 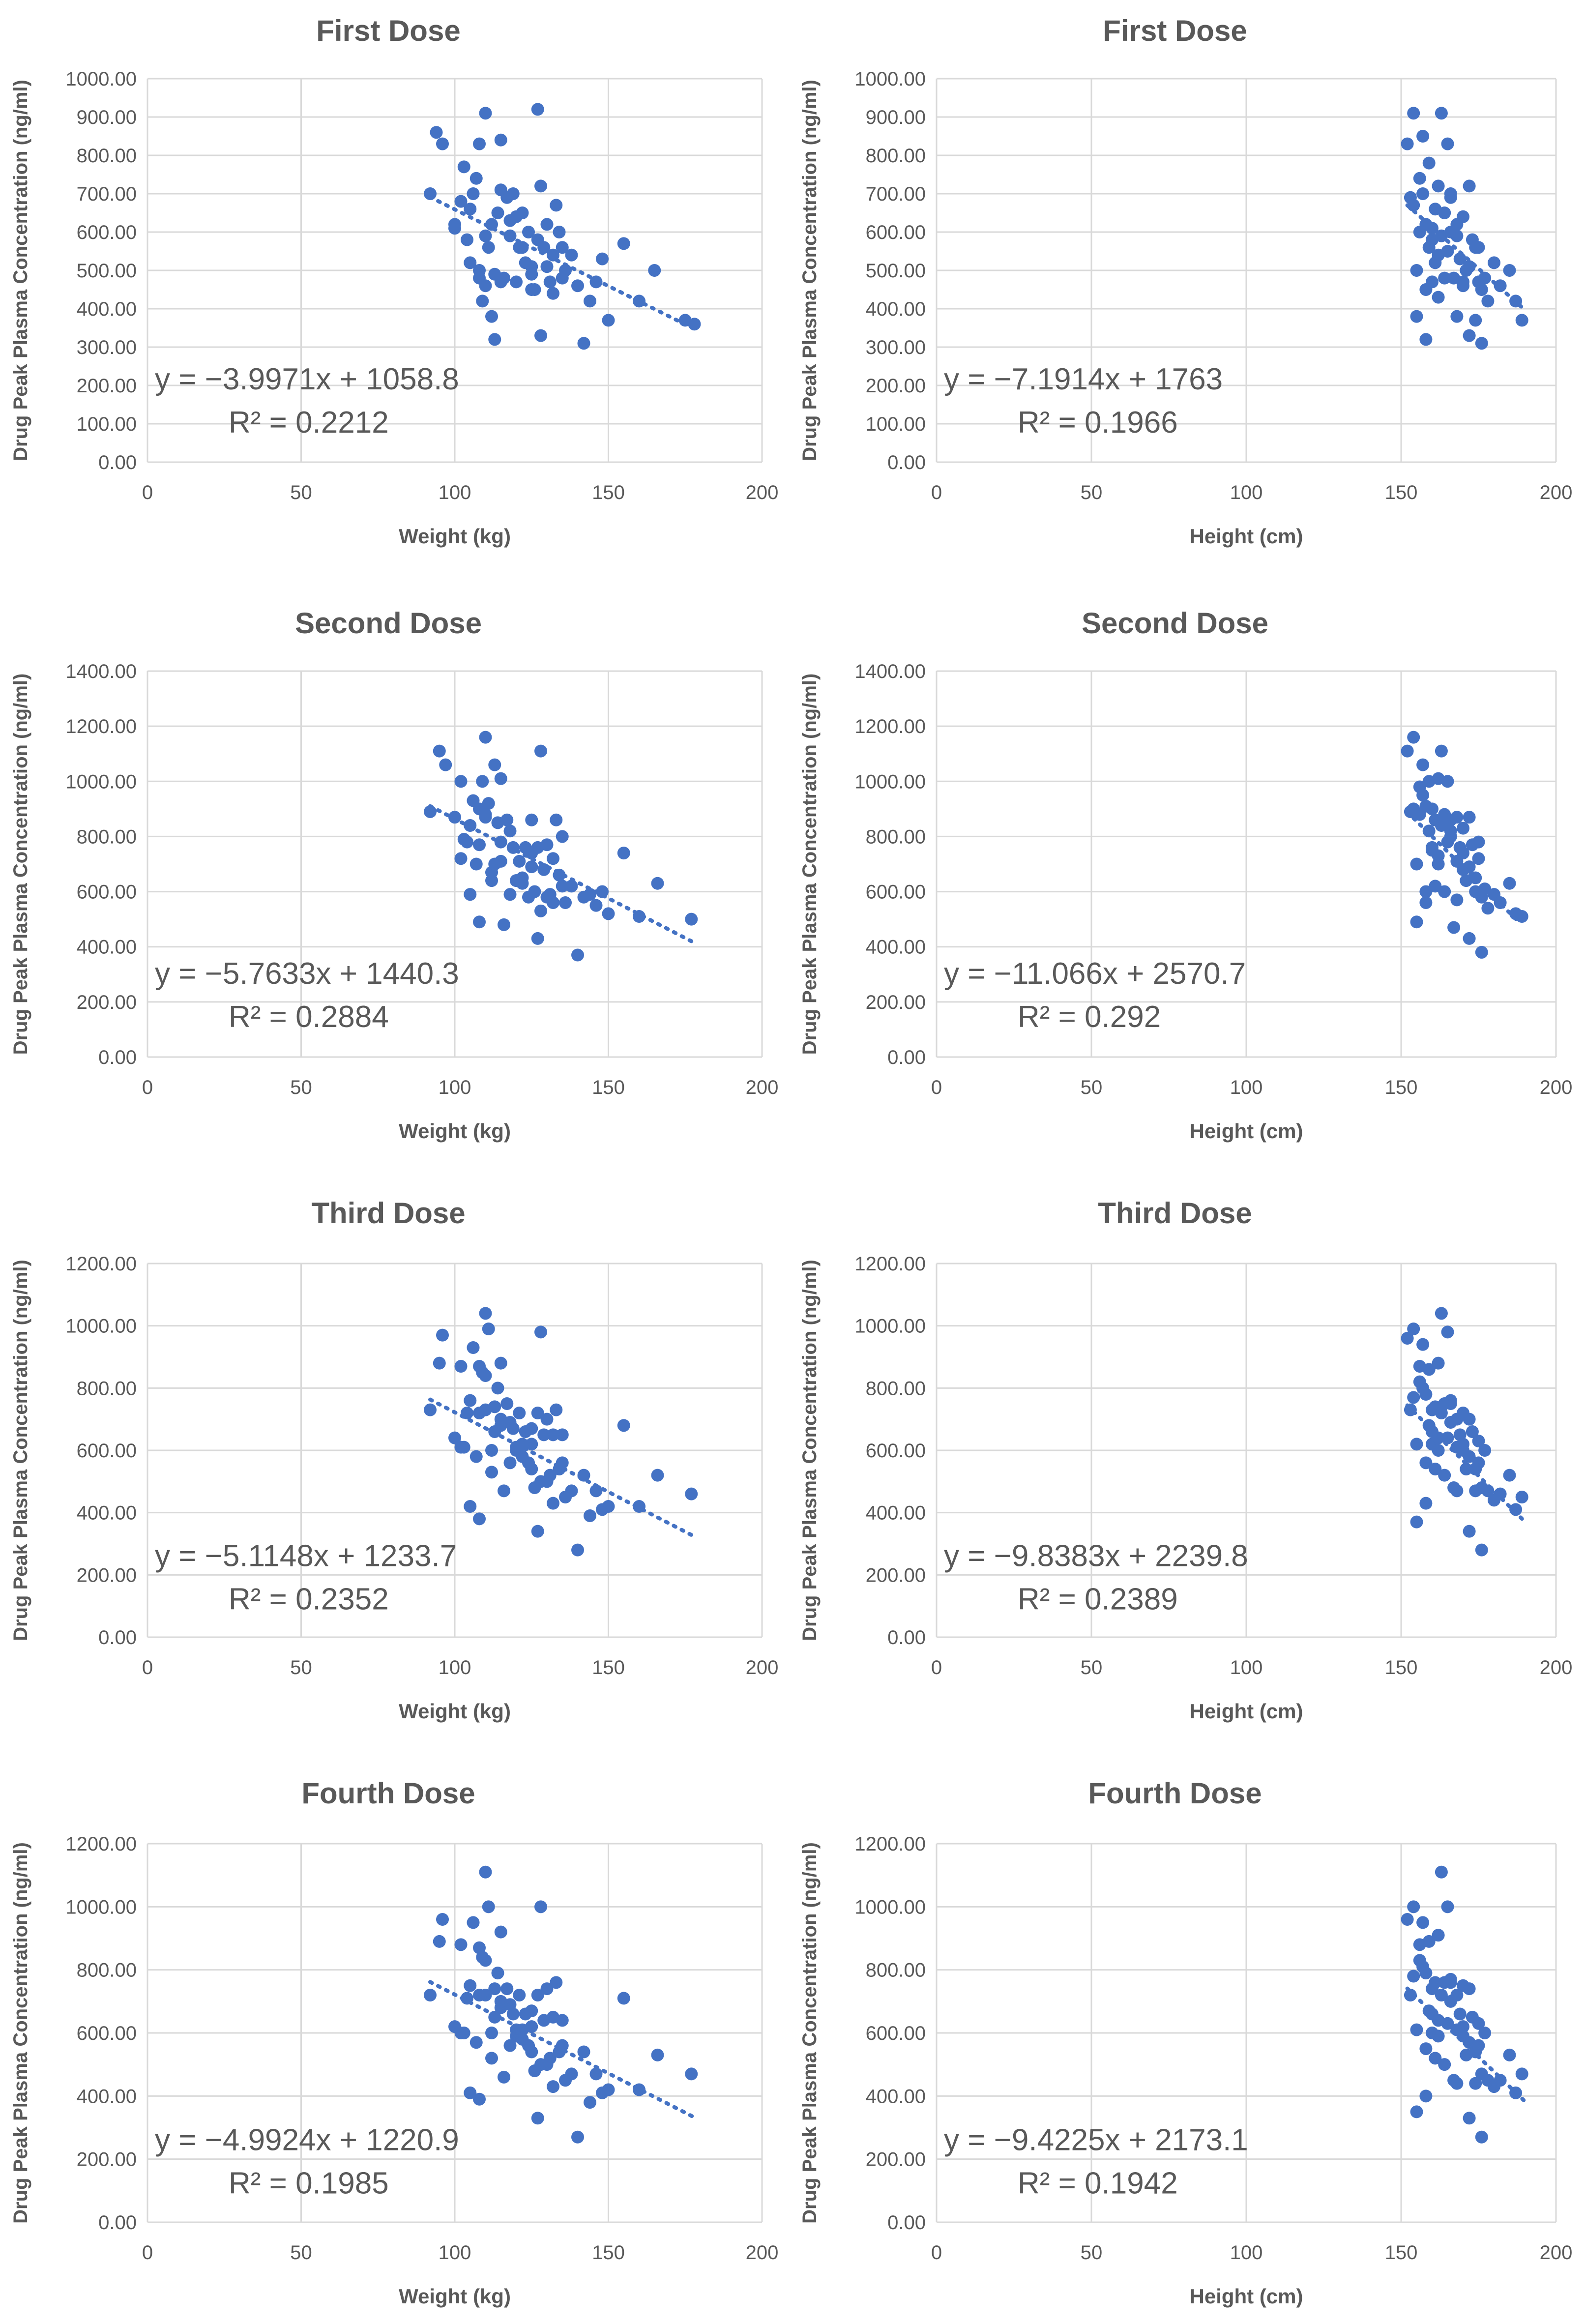 What do you see at coordinates (107, 117) in the screenshot?
I see `y-tick-label: 900.00` at bounding box center [107, 117].